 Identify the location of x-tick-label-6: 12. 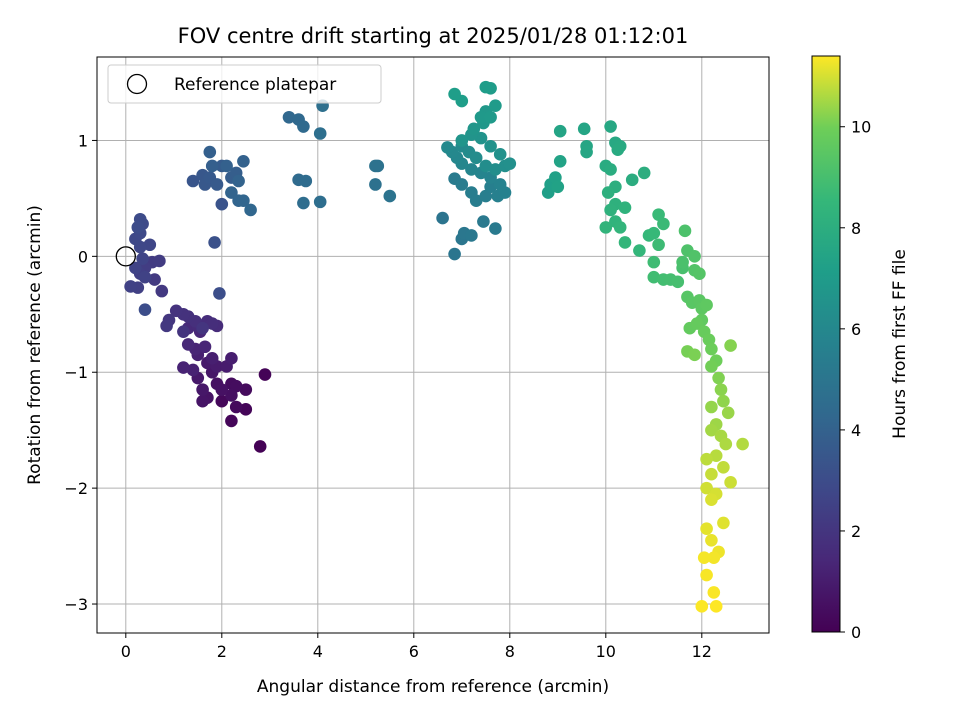
(702, 651).